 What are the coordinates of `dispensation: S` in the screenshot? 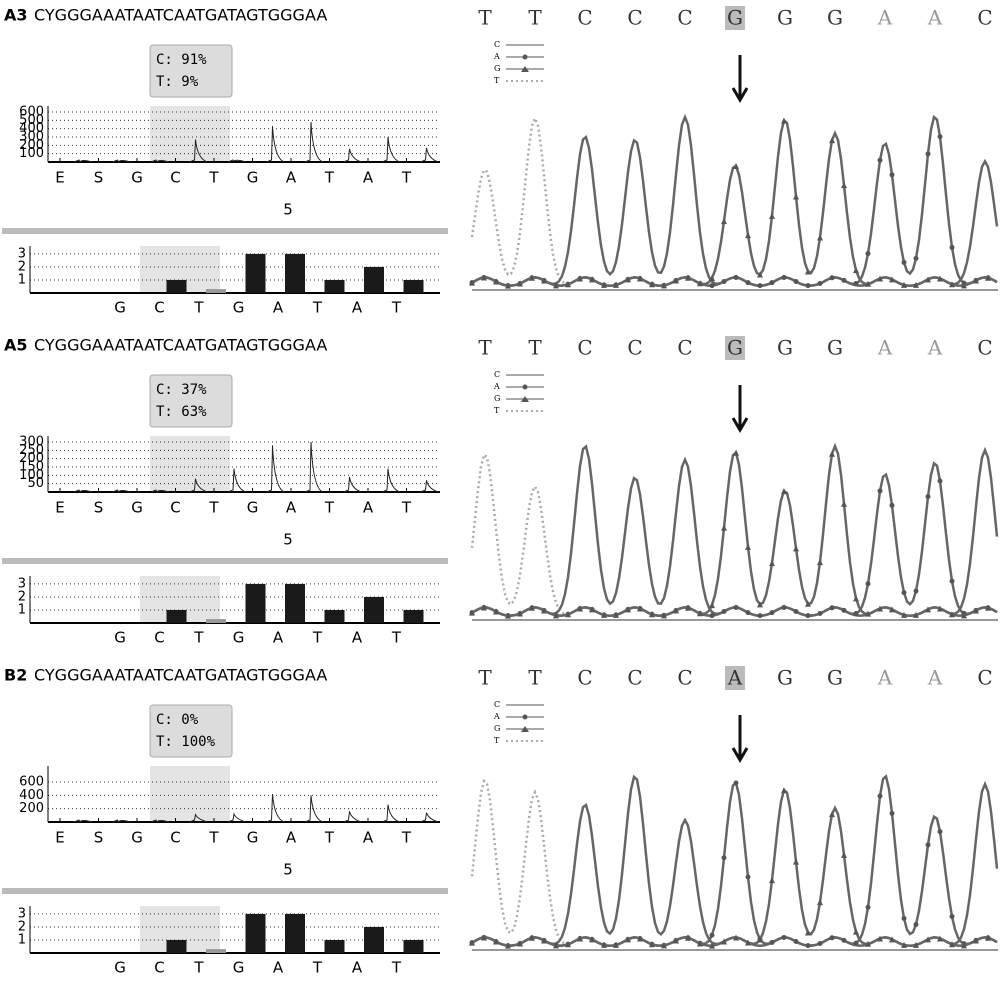 It's located at (99, 838).